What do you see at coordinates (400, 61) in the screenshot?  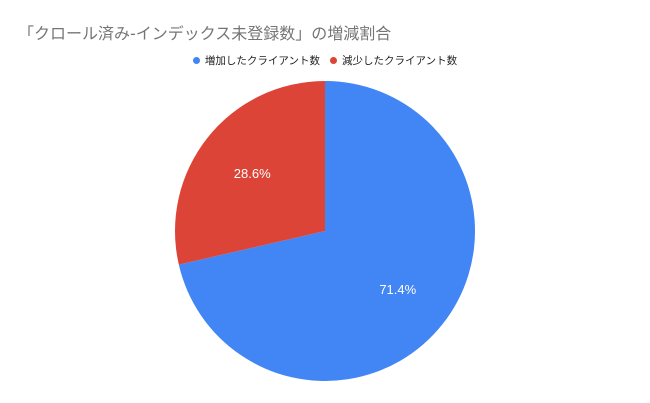 I see `legend-label: 減少したクライアント数` at bounding box center [400, 61].